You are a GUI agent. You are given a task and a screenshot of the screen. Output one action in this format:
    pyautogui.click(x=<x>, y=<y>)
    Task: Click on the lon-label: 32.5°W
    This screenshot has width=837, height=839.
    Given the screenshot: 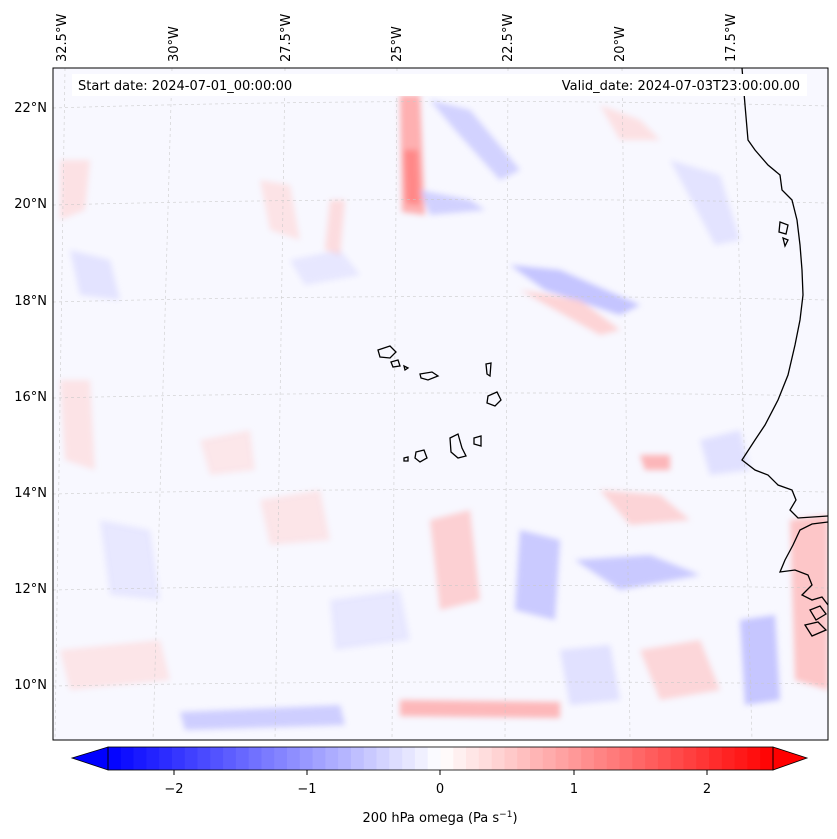 What is the action you would take?
    pyautogui.click(x=62, y=38)
    